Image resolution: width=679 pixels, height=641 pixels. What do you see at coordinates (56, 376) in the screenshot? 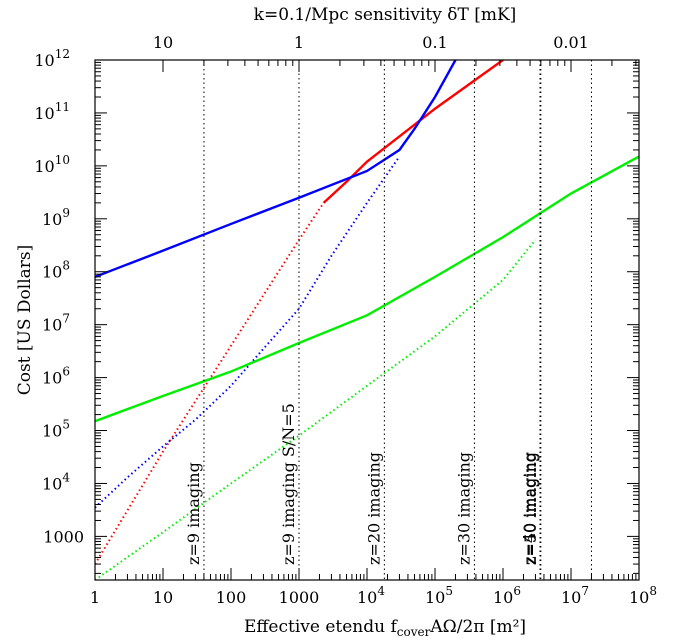
I see `y-tick-label-4: 10⁶` at bounding box center [56, 376].